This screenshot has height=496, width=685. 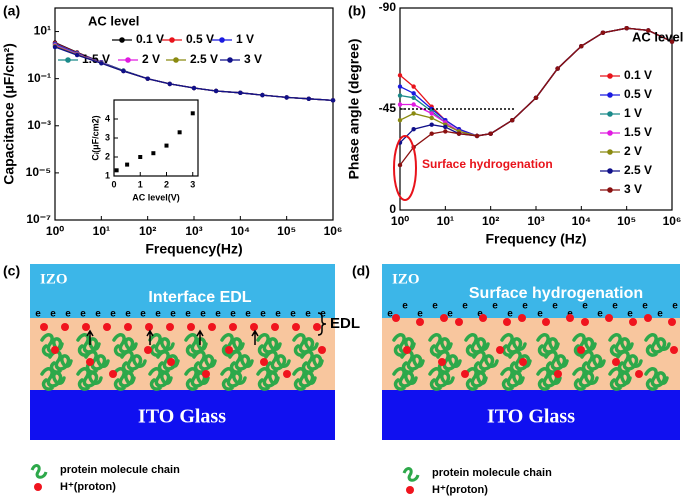 I want to click on x-tick-label: 10⁶, so click(x=333, y=231).